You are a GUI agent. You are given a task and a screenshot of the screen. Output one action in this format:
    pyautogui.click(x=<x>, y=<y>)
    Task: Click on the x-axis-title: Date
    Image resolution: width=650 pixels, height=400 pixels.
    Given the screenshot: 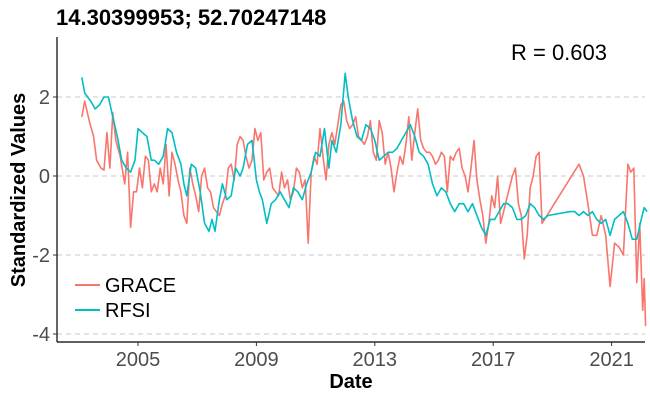 What is the action you would take?
    pyautogui.click(x=350, y=382)
    